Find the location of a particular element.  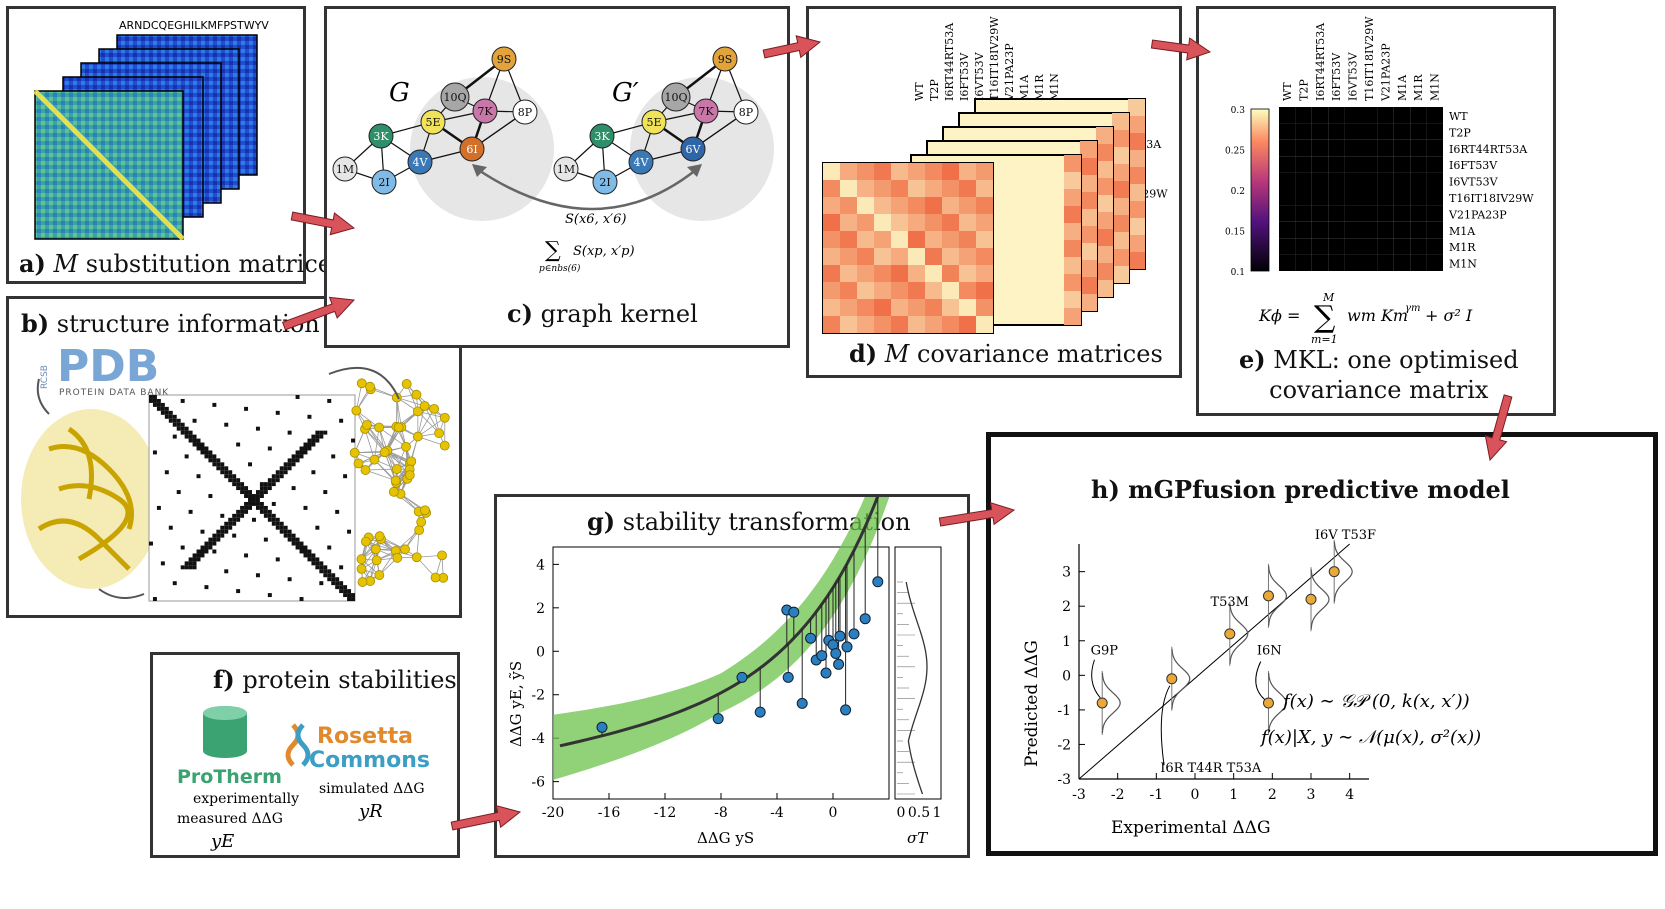

kernel-arc is located at coordinates (587, 189).